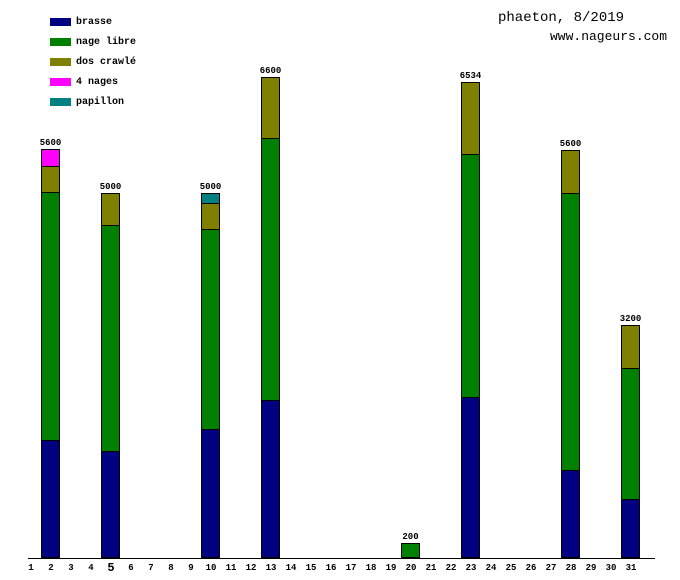  I want to click on x-axis-label-14: 14, so click(291, 568).